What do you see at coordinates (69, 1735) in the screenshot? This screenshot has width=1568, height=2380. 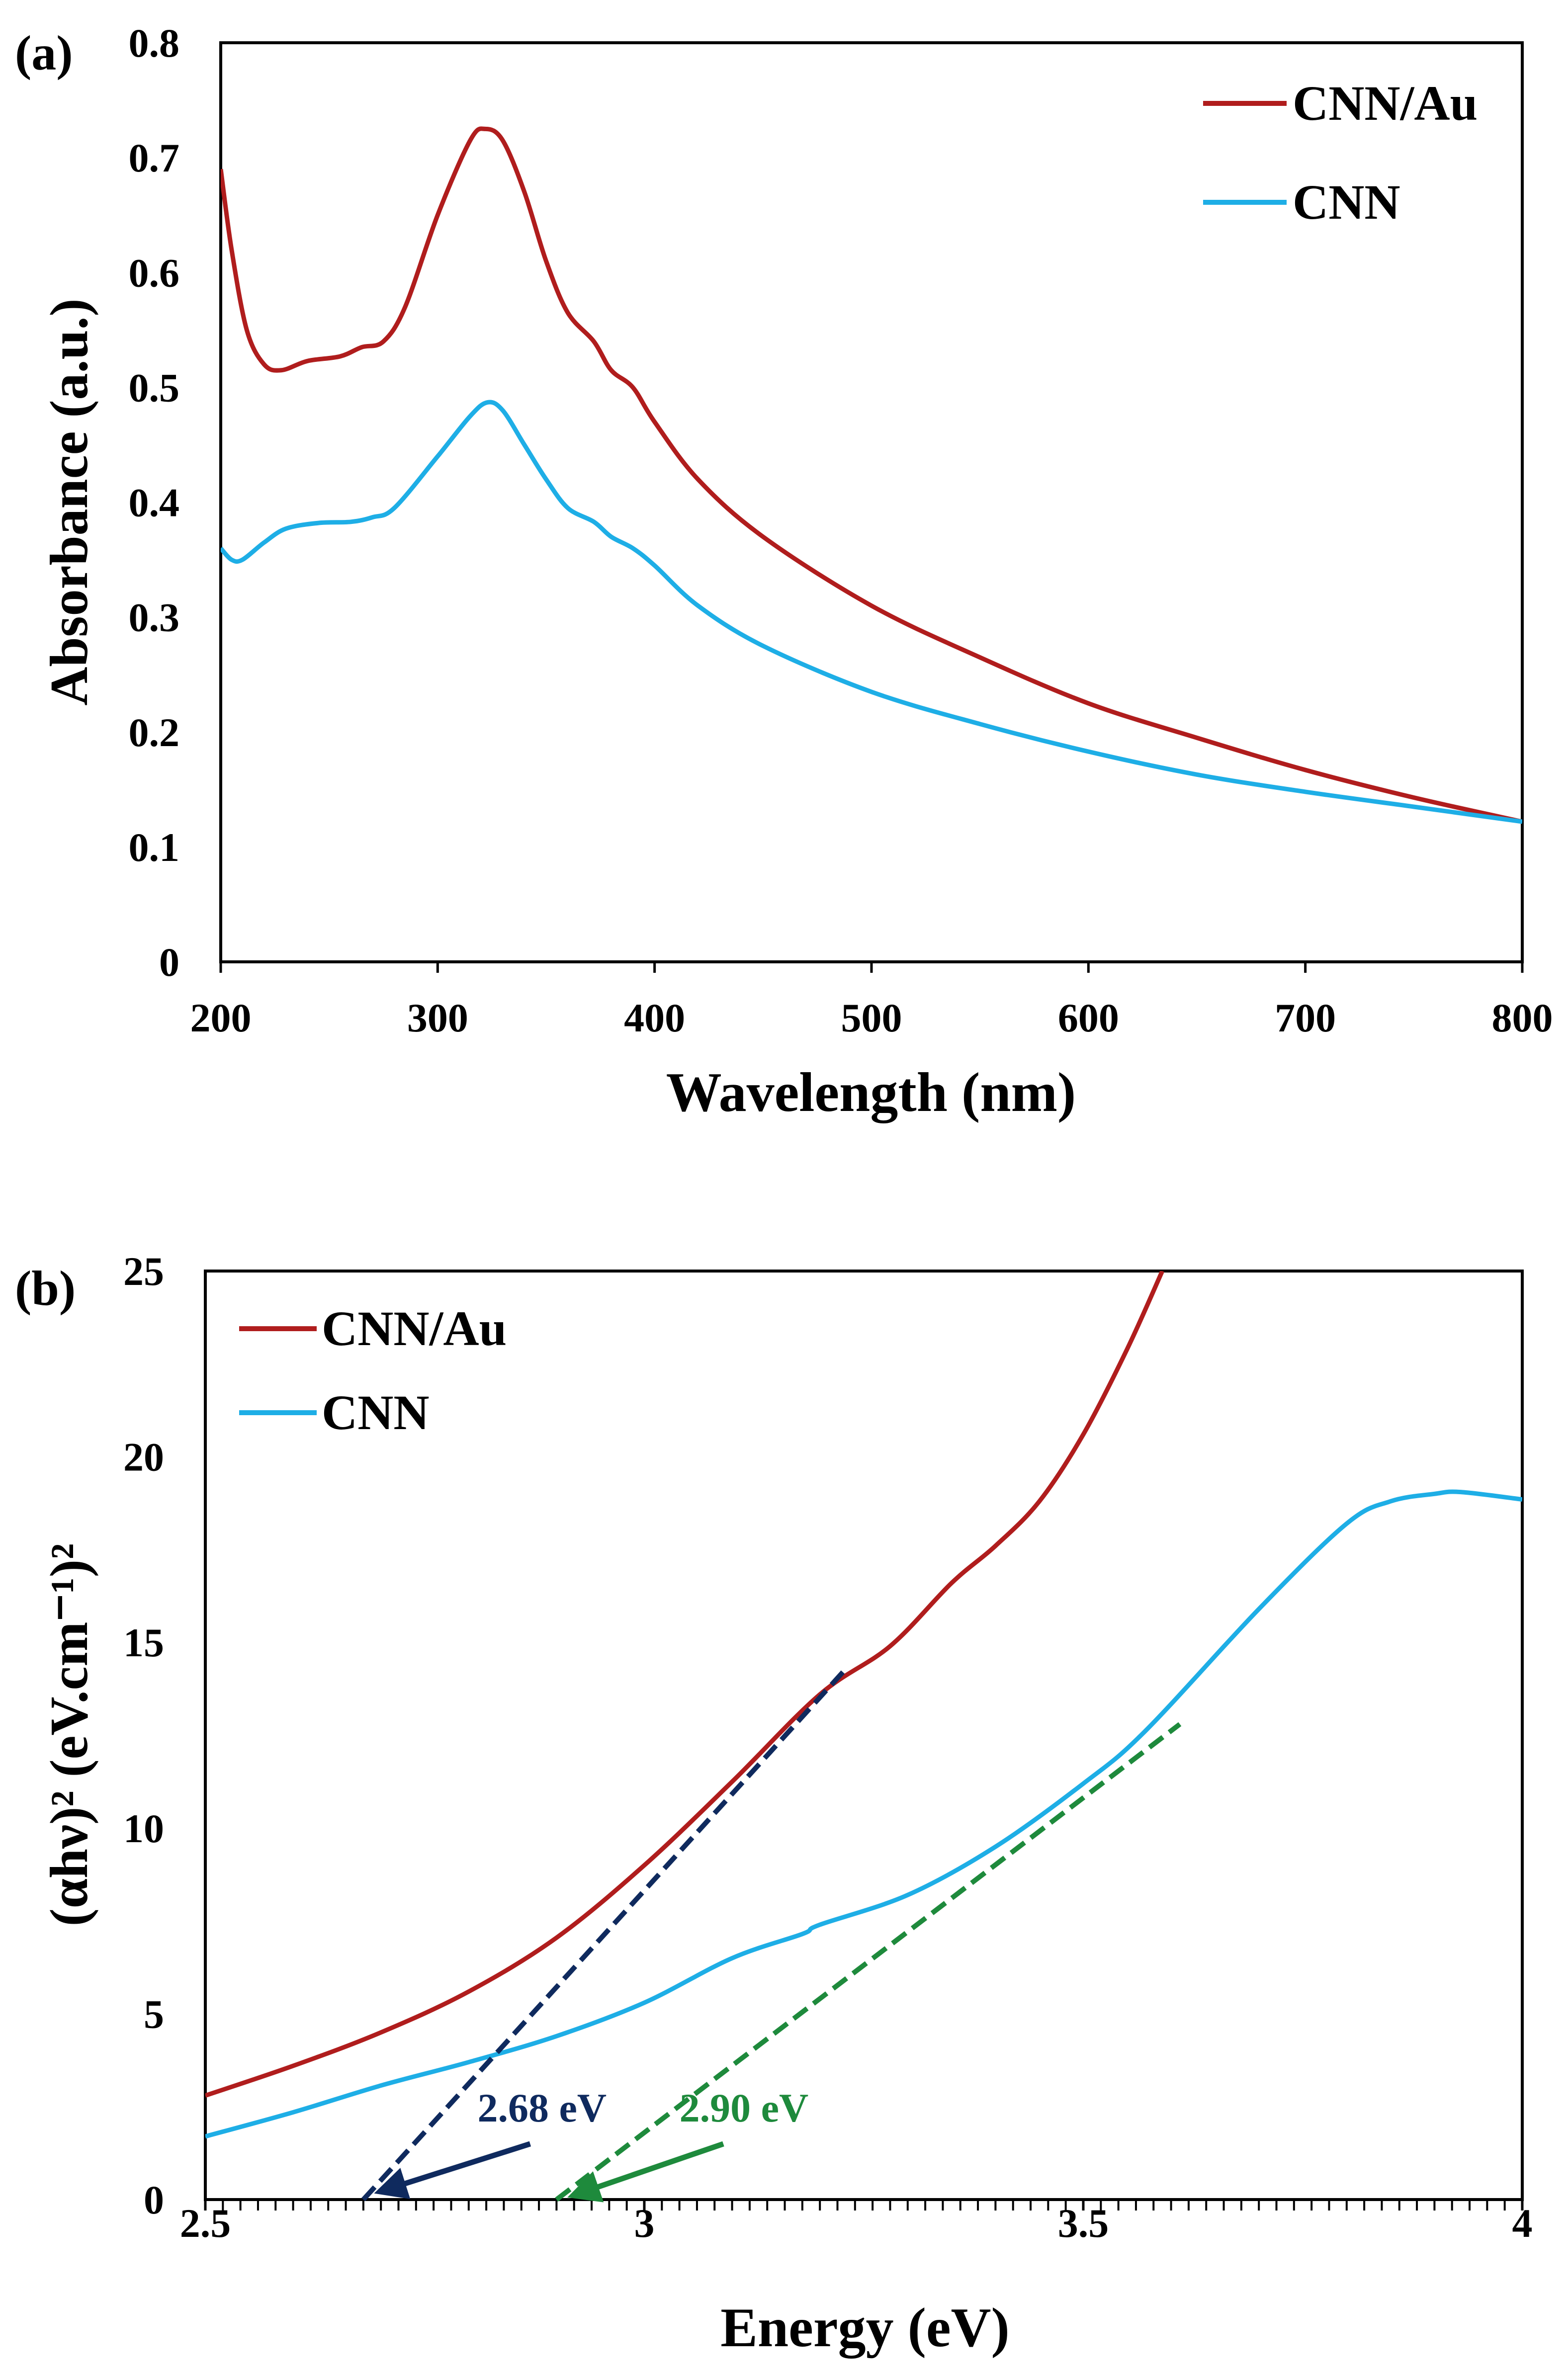 I see `y-axis-title: (αhν)² (eV.cm⁻¹)²` at bounding box center [69, 1735].